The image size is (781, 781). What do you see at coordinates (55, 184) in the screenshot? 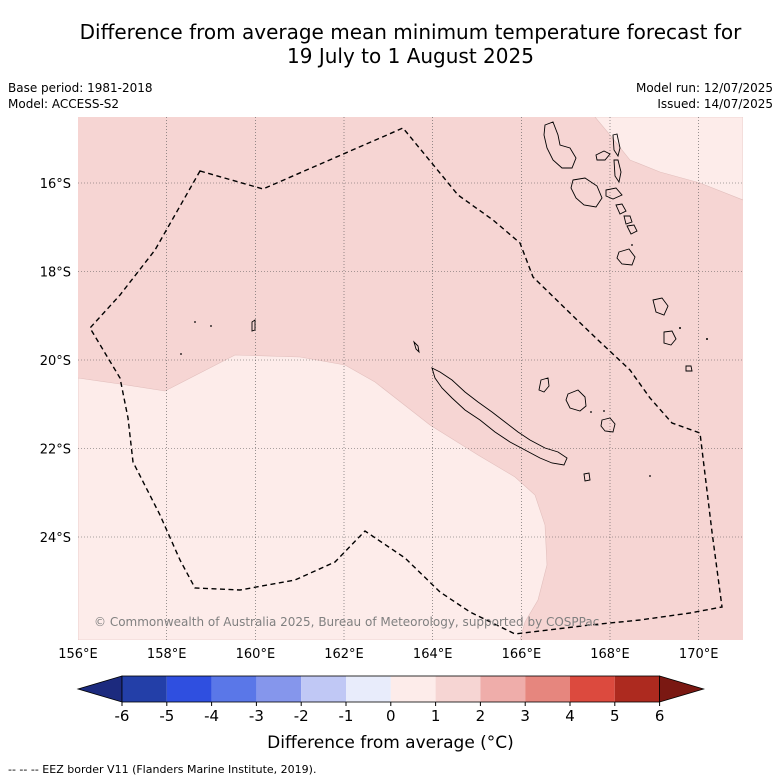
I see `lat-tick-label: 16°S` at bounding box center [55, 184].